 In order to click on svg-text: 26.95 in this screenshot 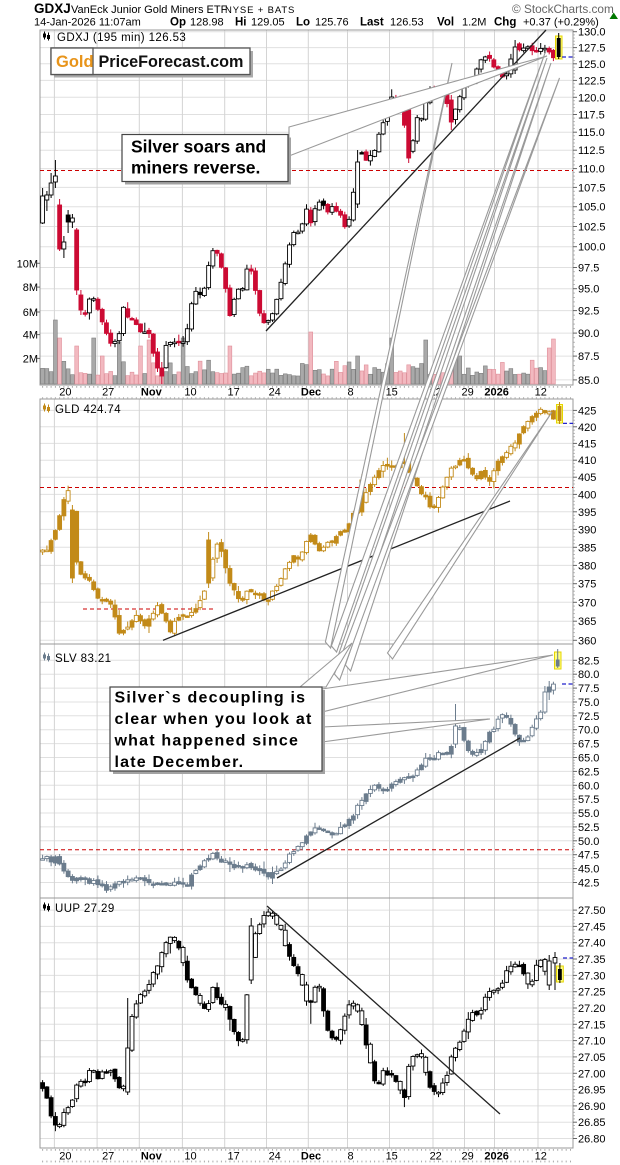, I will do `click(592, 1091)`.